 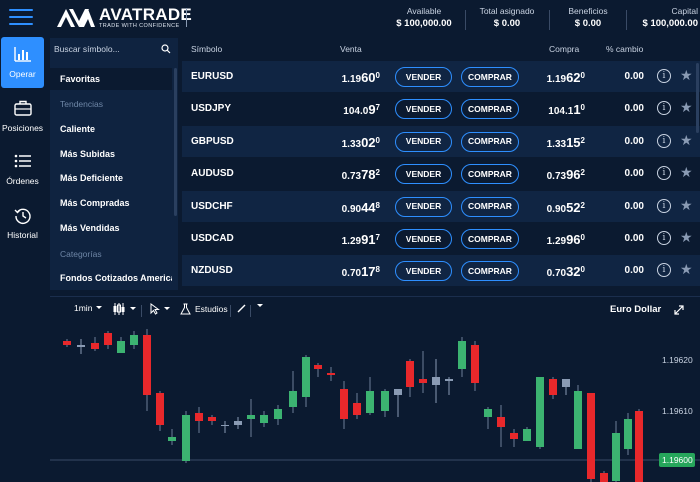 I want to click on category-hot: Caliente, so click(x=78, y=129).